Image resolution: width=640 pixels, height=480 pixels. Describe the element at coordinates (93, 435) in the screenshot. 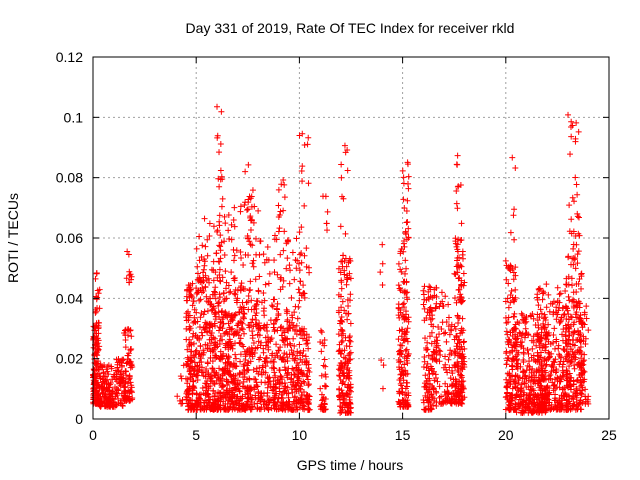

I see `x-tick-label: 0` at that location.